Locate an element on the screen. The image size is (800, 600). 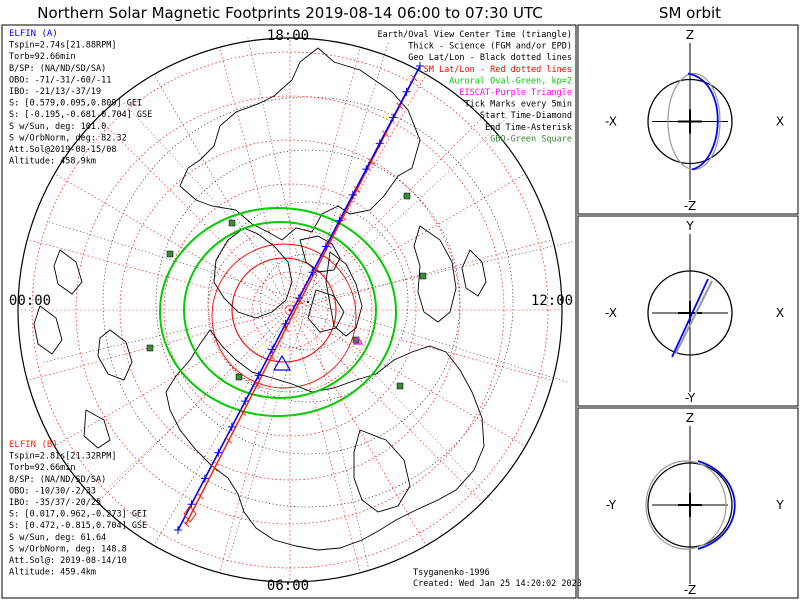
coastline-north-america is located at coordinates (300, 144).